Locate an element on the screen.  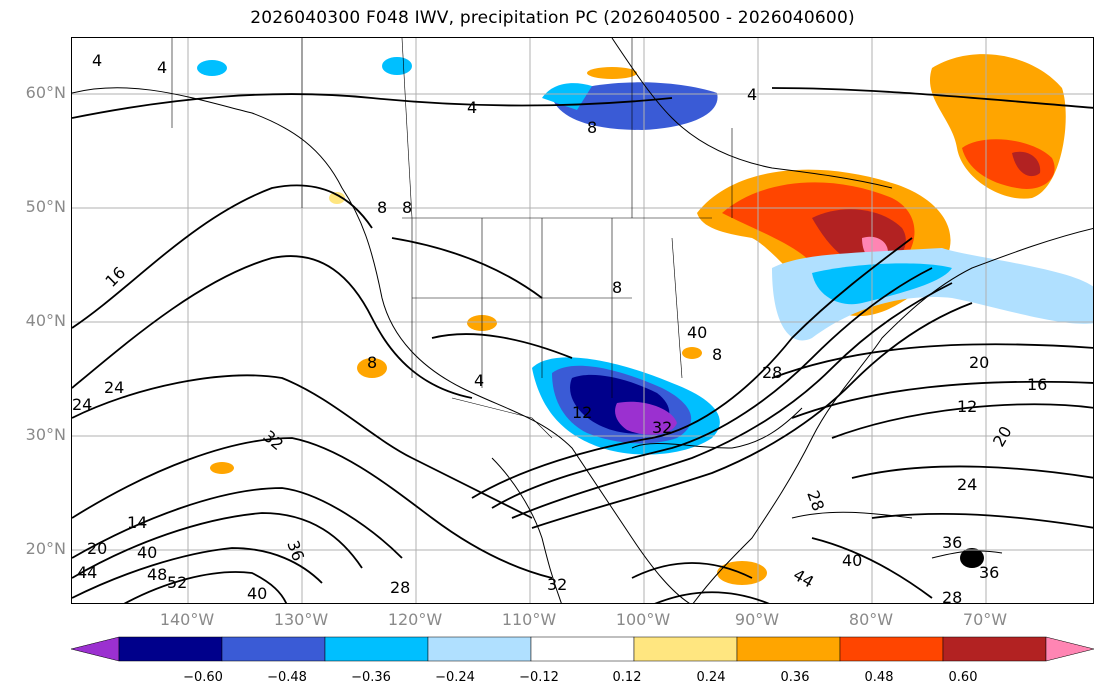
lat-label-50n: 50°N is located at coordinates (45, 206).